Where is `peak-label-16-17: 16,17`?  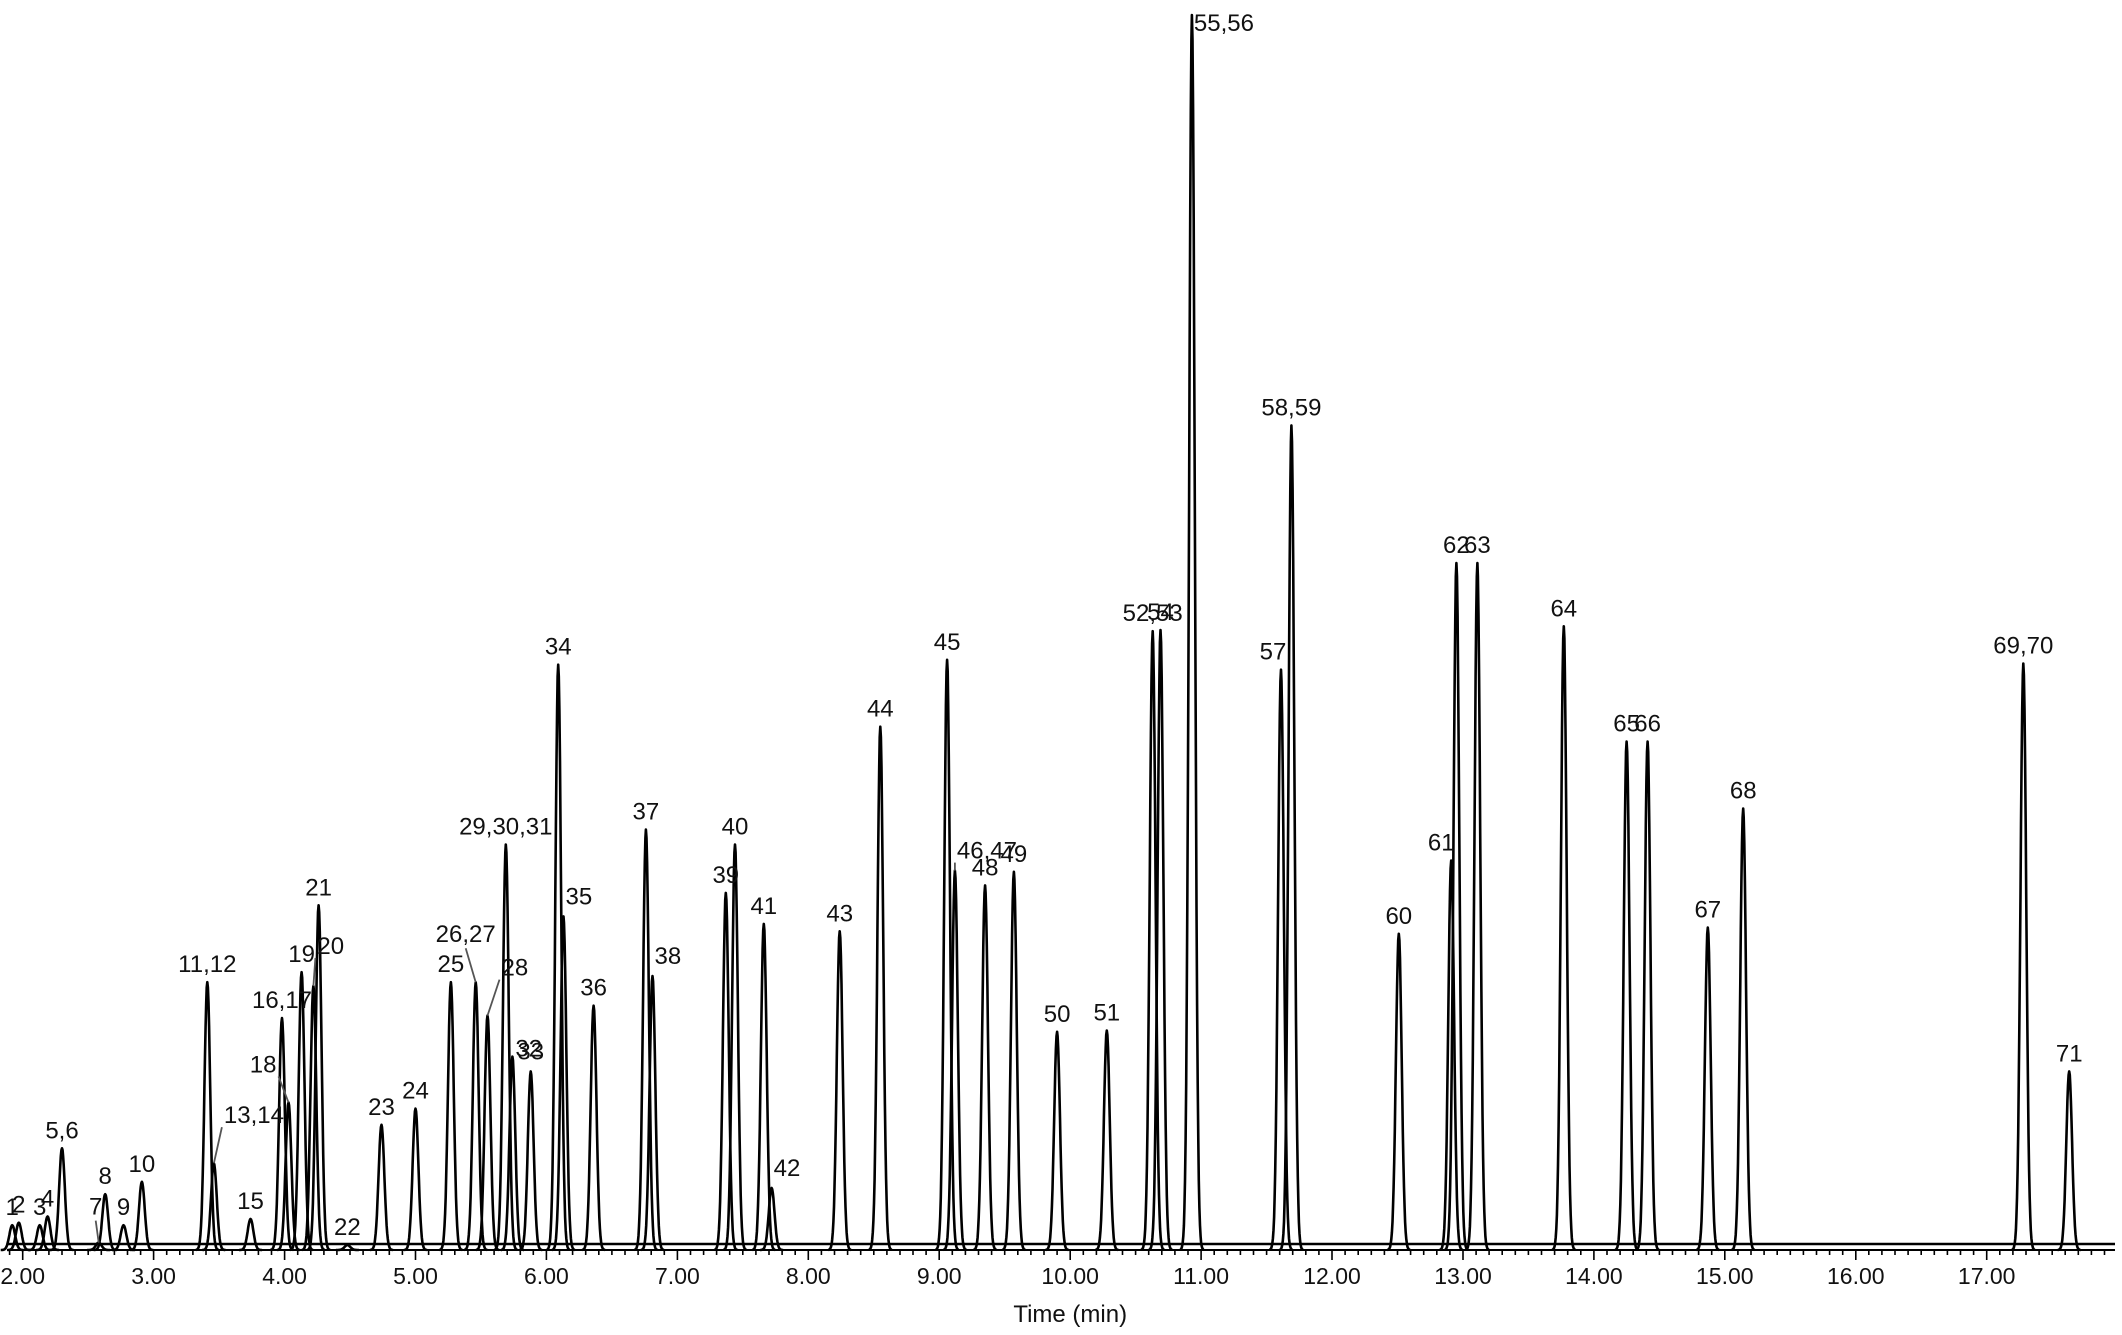
peak-label-16-17: 16,17 is located at coordinates (282, 1000).